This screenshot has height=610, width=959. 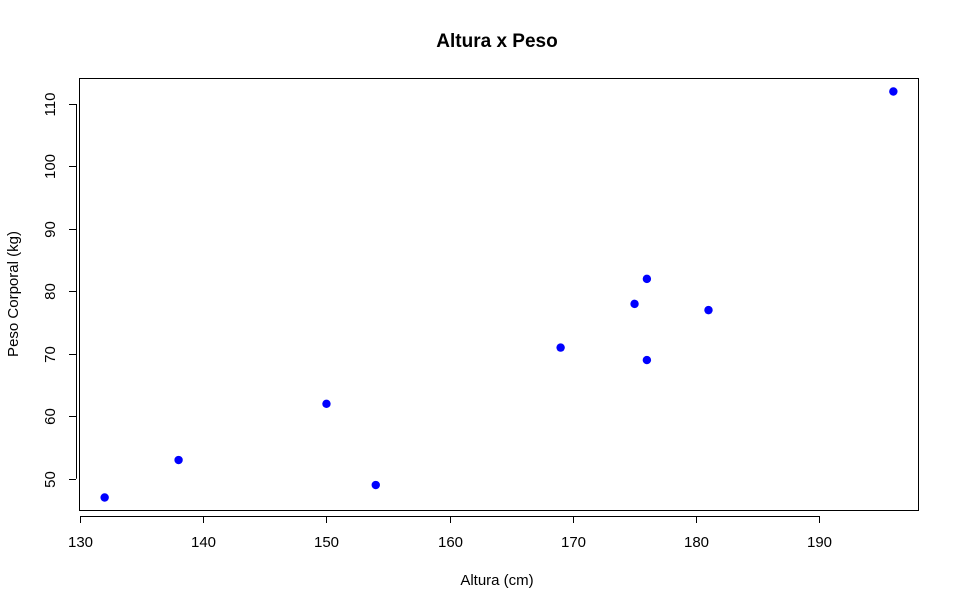 I want to click on x-axis-label: Altura (cm), so click(x=496, y=580).